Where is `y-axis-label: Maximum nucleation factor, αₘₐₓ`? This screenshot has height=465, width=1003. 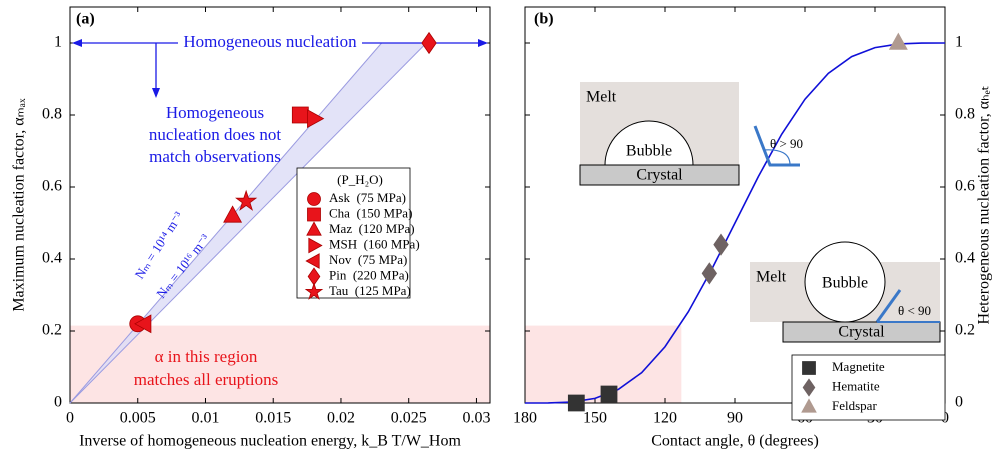
y-axis-label: Maximum nucleation factor, αₘₐₓ is located at coordinates (19, 205).